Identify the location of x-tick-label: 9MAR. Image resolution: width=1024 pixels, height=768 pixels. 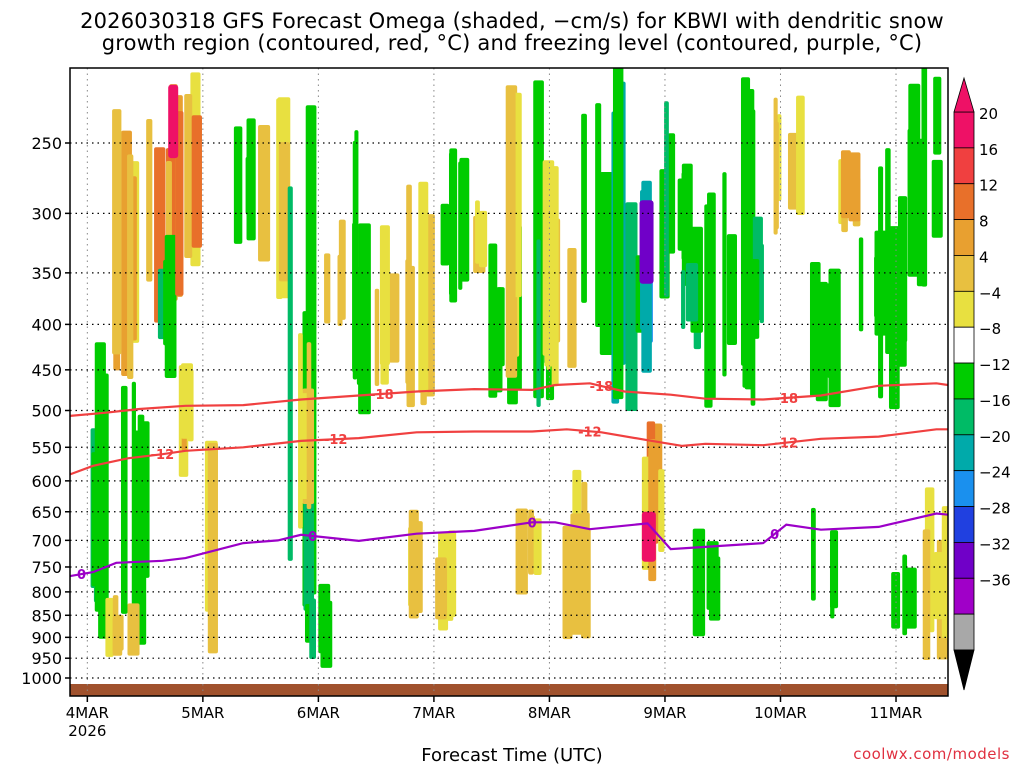
(664, 713).